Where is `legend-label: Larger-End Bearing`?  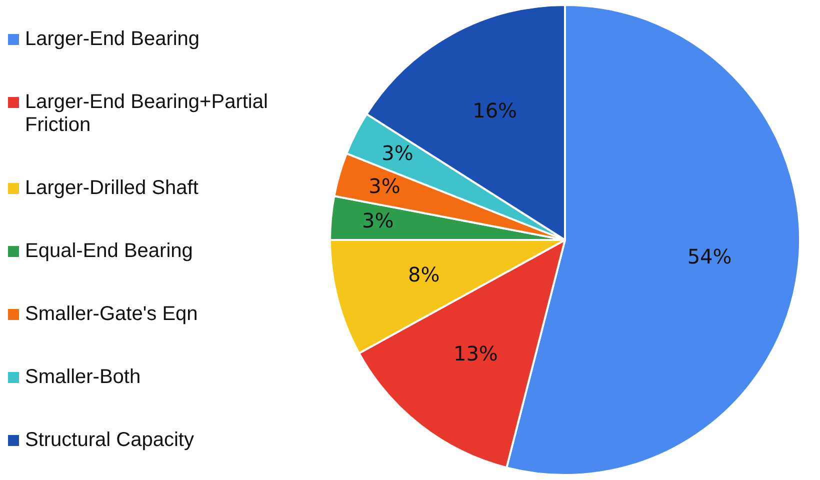
legend-label: Larger-End Bearing is located at coordinates (112, 39).